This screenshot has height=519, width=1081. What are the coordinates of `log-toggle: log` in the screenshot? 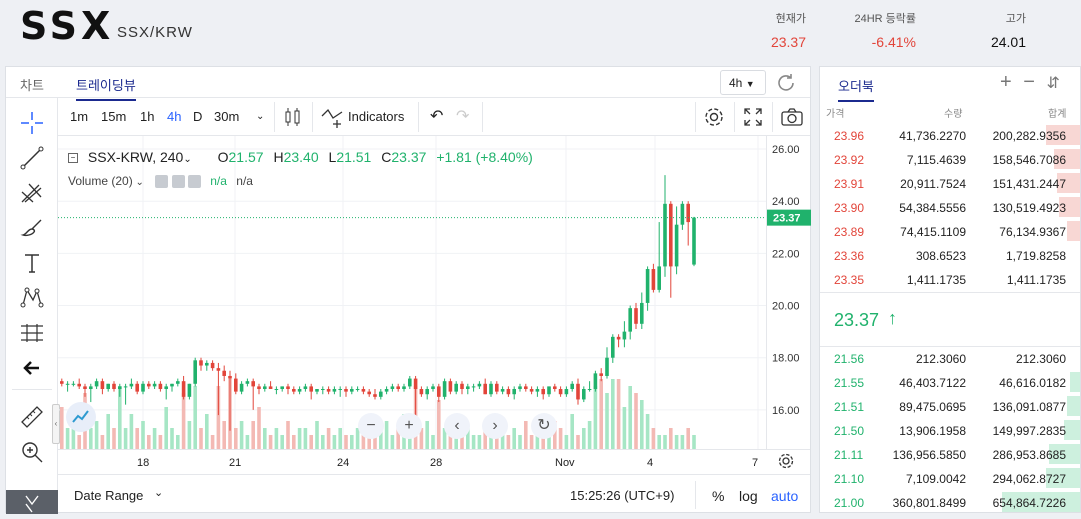 It's located at (748, 496).